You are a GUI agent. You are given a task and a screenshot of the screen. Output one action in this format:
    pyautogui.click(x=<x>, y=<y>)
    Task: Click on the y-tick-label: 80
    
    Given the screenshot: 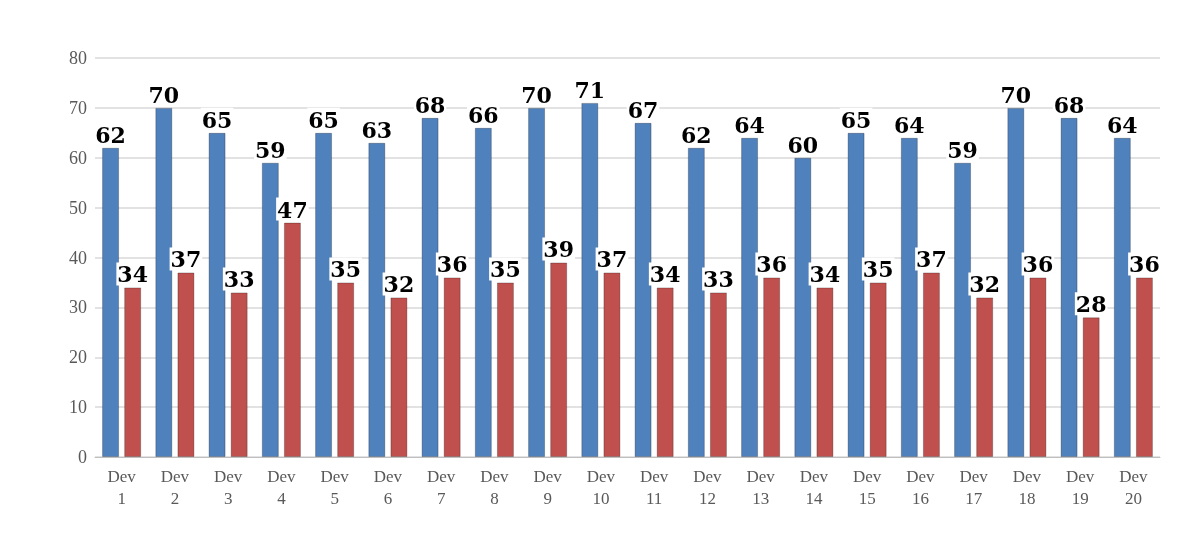 What is the action you would take?
    pyautogui.click(x=78, y=58)
    